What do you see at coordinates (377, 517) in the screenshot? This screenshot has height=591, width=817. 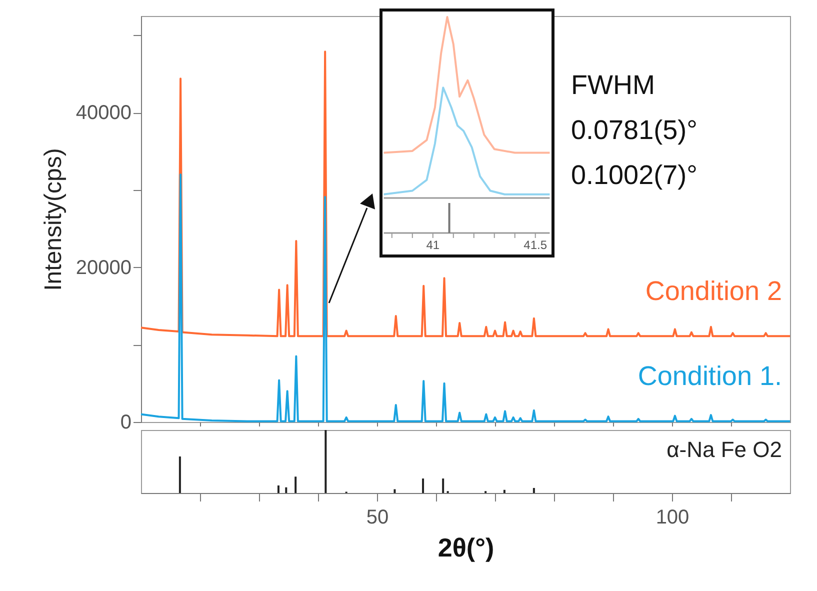 I see `x-tick-label: 50` at bounding box center [377, 517].